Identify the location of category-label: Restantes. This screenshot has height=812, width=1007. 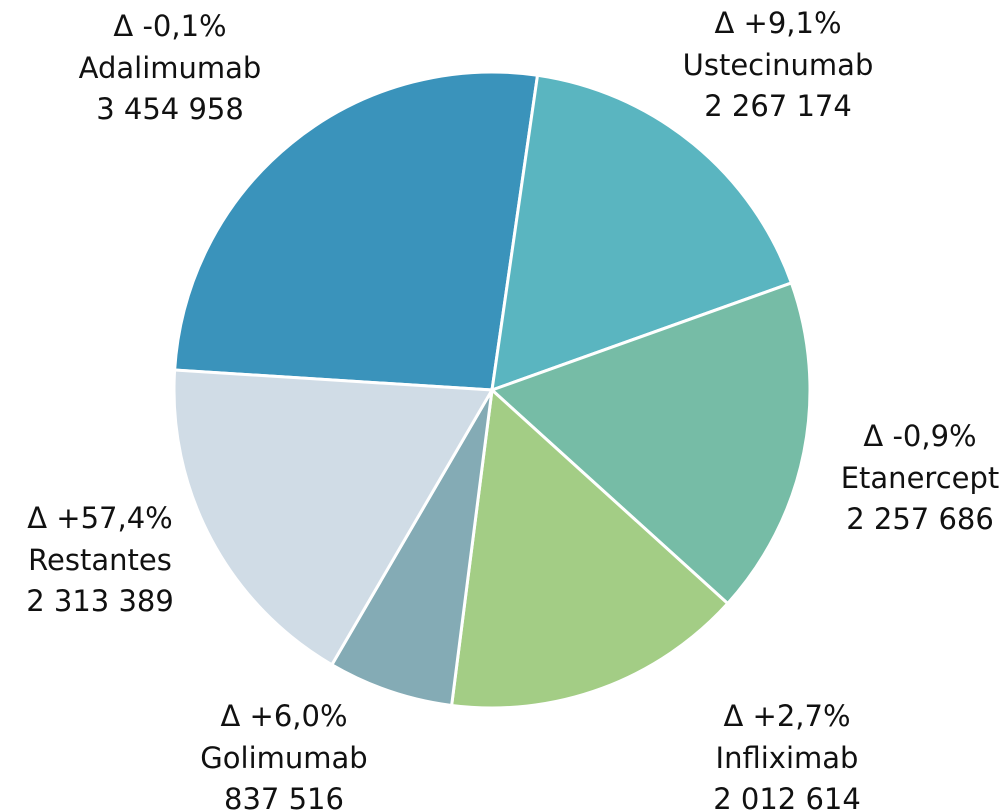
(100, 560).